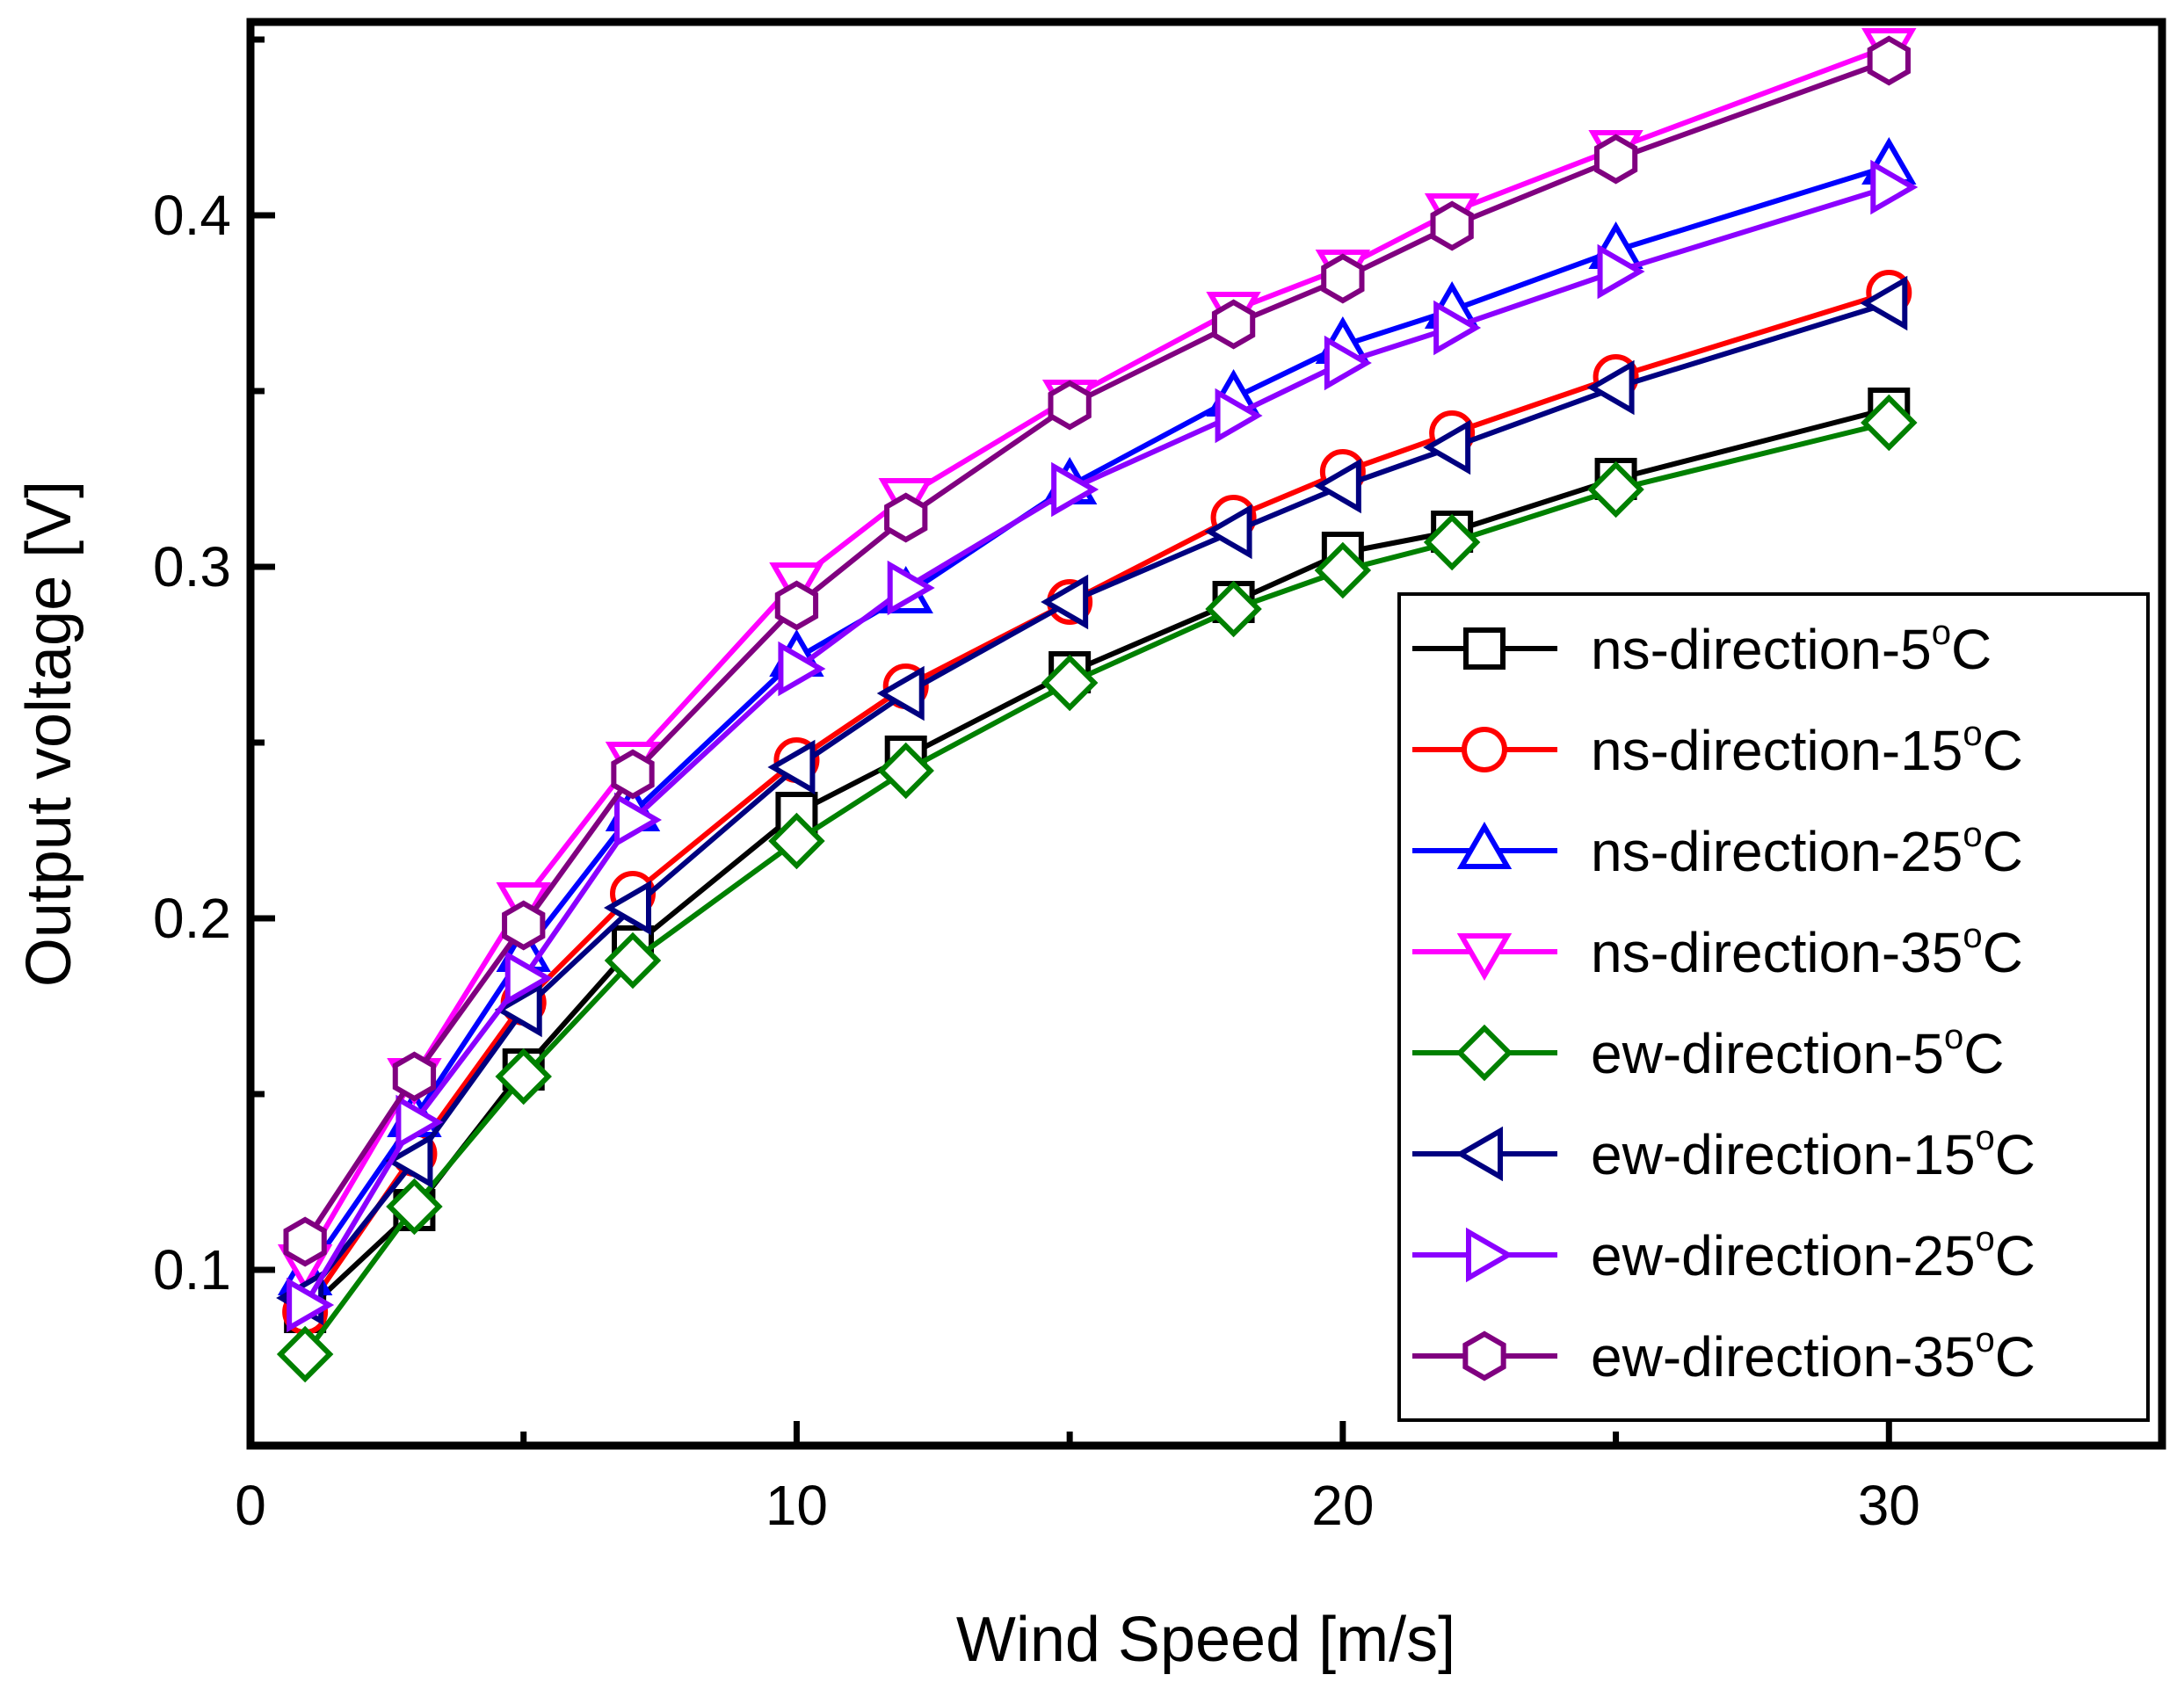  Describe the element at coordinates (192, 216) in the screenshot. I see `y-tick-label: 0.4` at that location.